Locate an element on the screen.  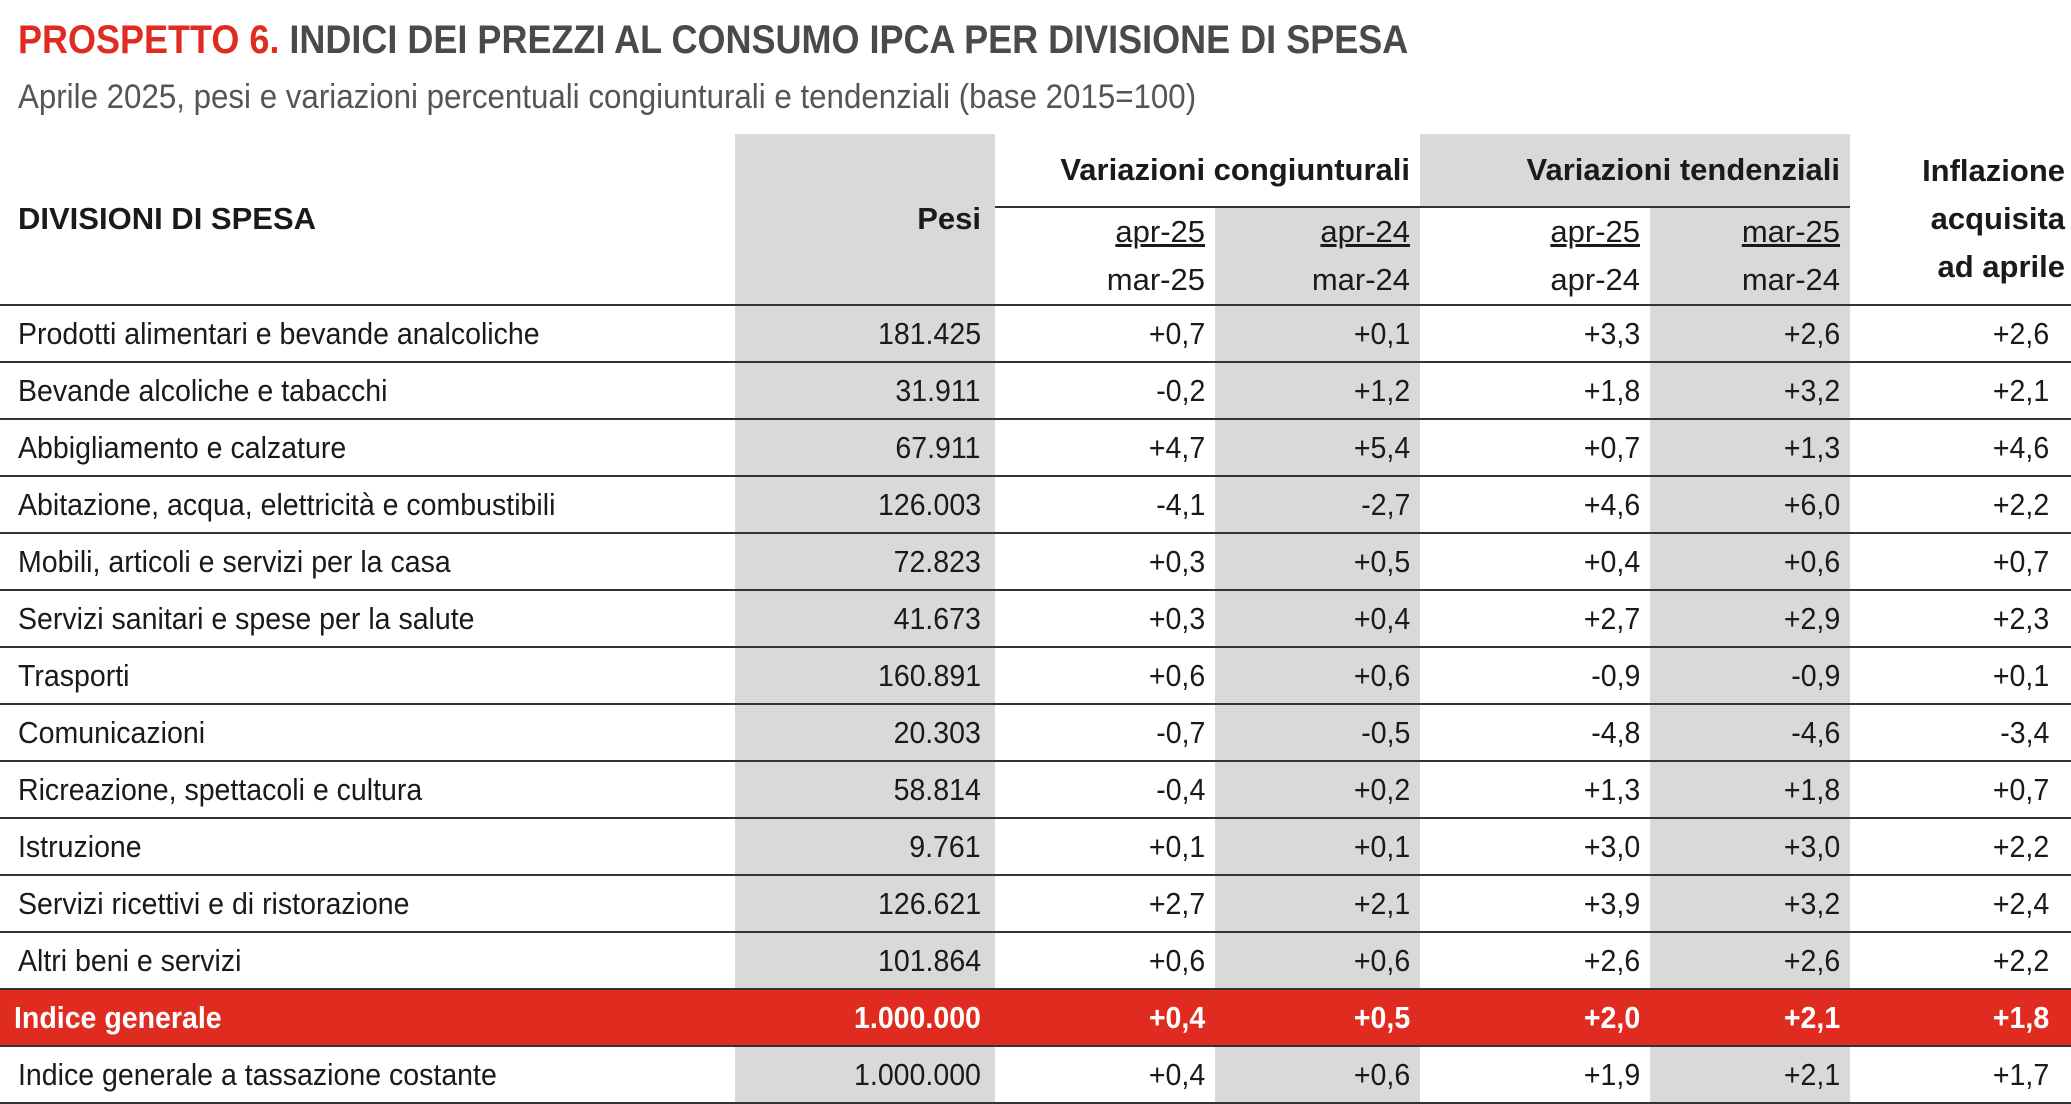
cell-cong-apr24-mar24: +0,2 is located at coordinates (1318, 790).